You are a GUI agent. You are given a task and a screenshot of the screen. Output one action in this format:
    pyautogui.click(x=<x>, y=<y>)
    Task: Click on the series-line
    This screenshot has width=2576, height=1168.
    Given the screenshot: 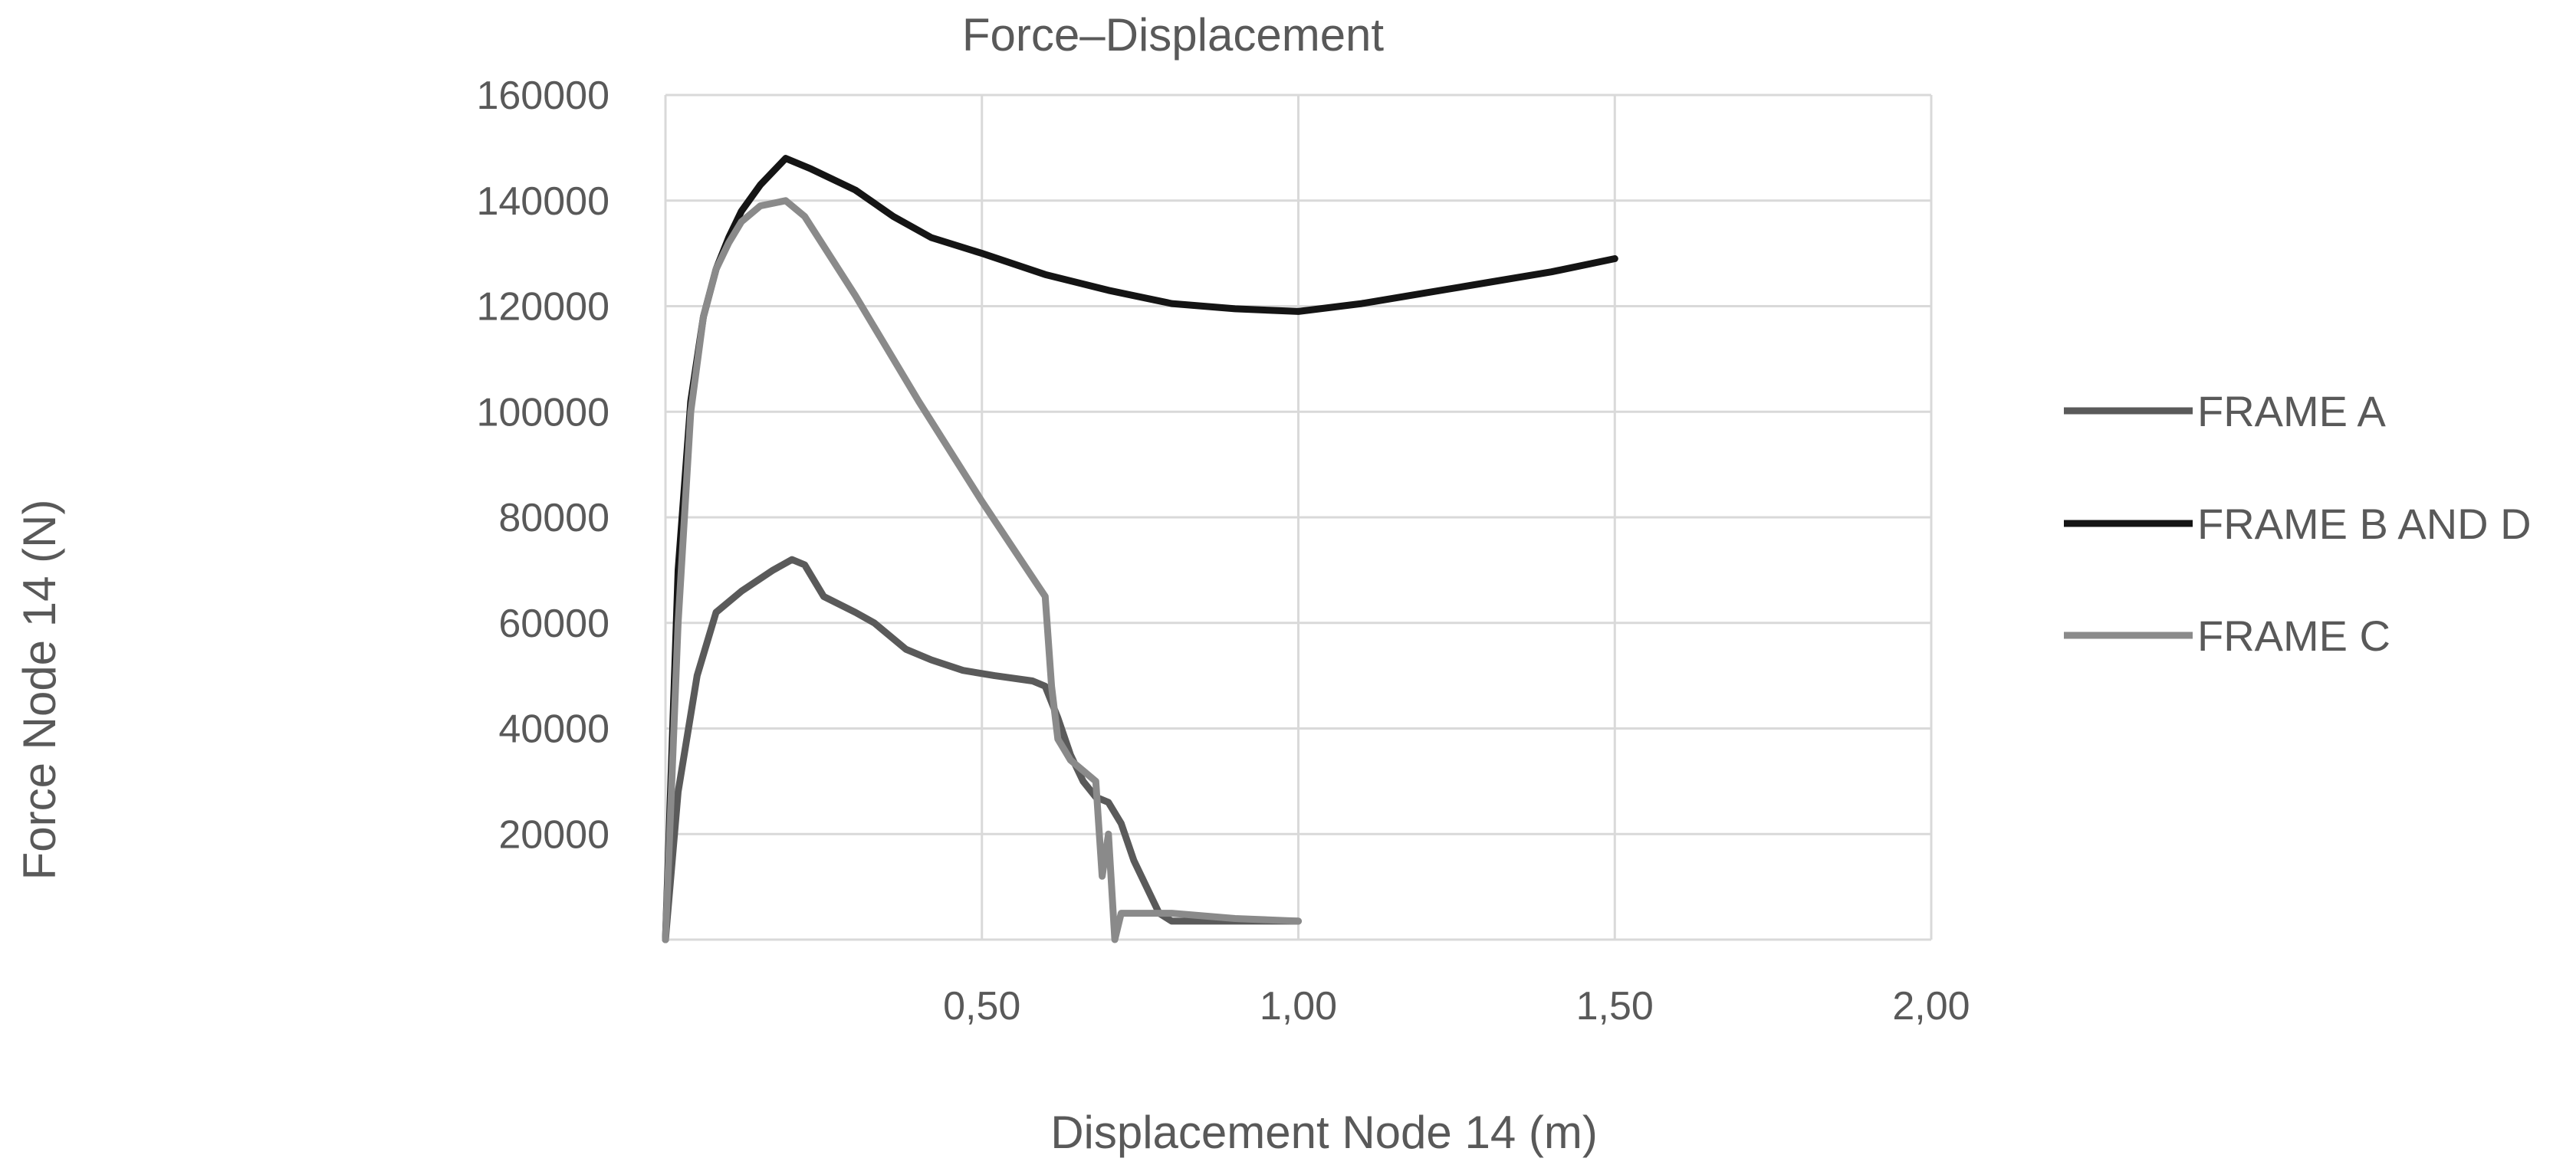 What is the action you would take?
    pyautogui.click(x=982, y=750)
    